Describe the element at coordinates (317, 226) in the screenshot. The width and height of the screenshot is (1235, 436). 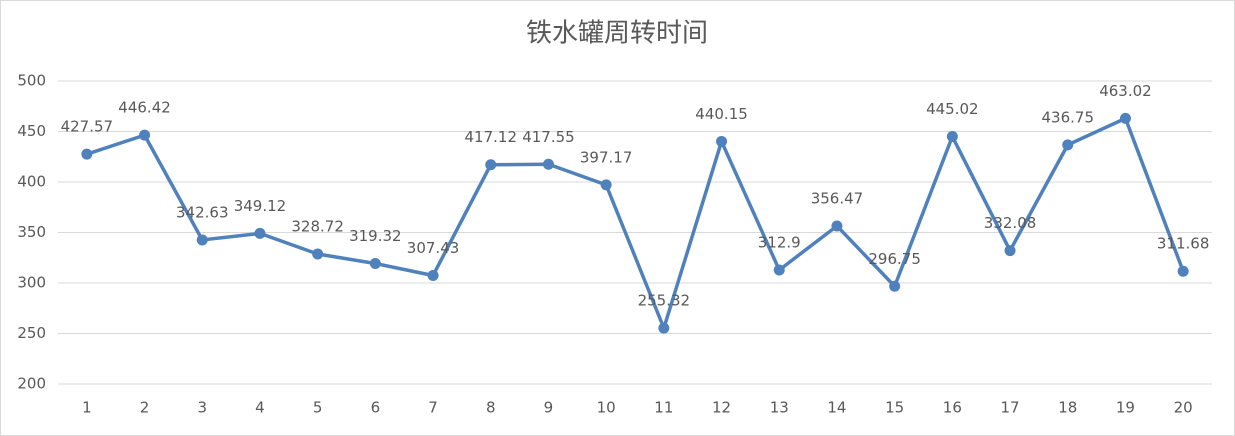
I see `data-label: 328.72` at that location.